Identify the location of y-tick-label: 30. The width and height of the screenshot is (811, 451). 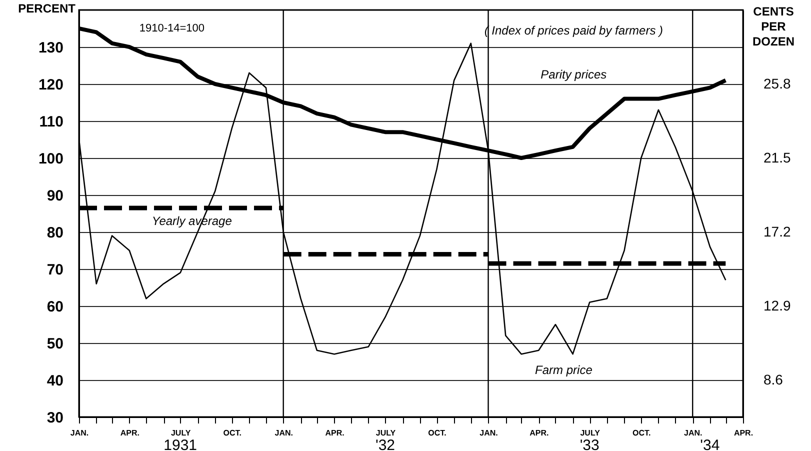
(55, 418).